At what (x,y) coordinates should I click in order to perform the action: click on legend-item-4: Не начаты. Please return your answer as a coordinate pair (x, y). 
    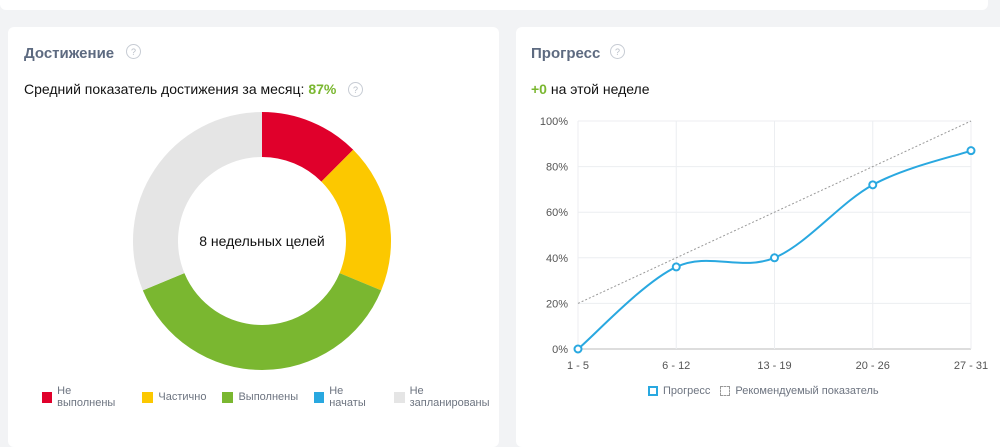
    Looking at the image, I should click on (346, 397).